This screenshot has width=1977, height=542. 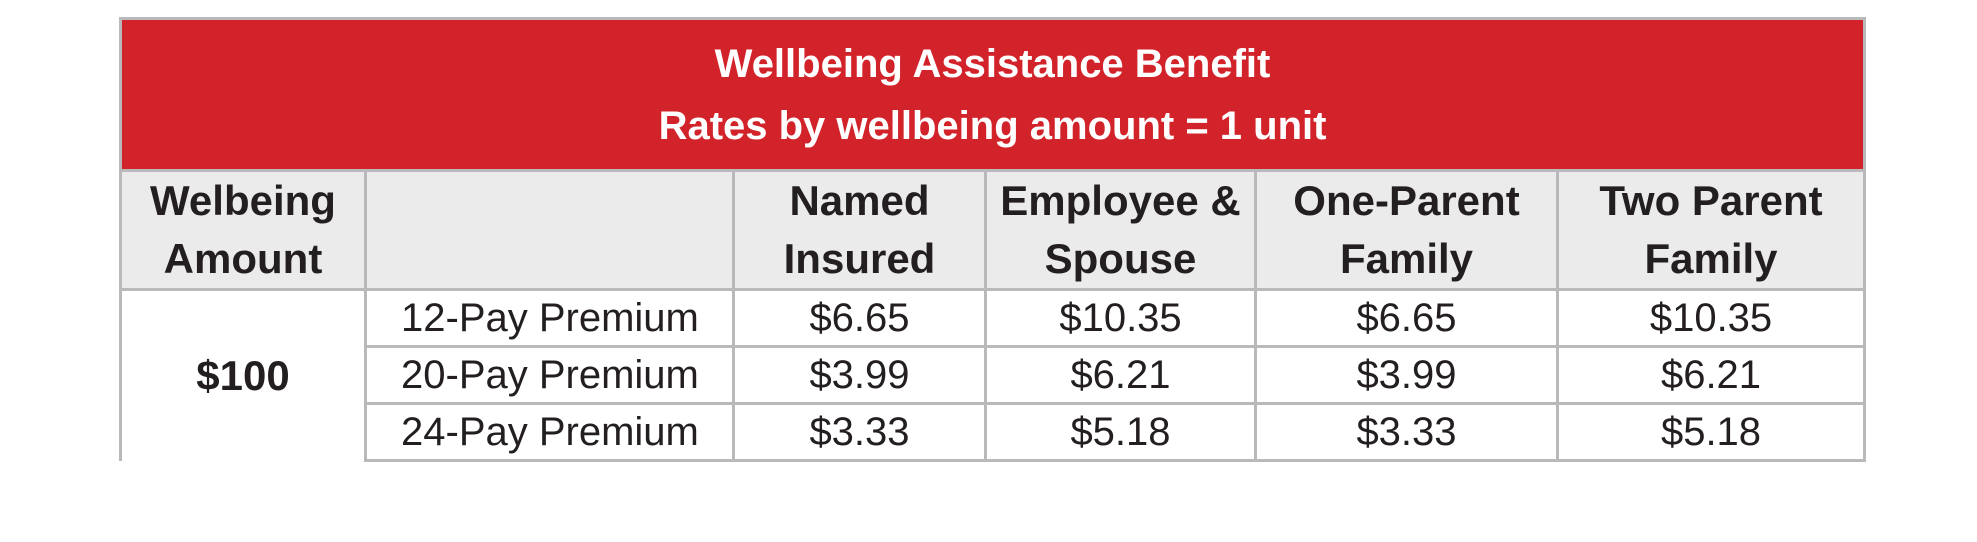 I want to click on table-title-line-2: Rates by wellbeing amount = 1 unit, so click(x=992, y=125).